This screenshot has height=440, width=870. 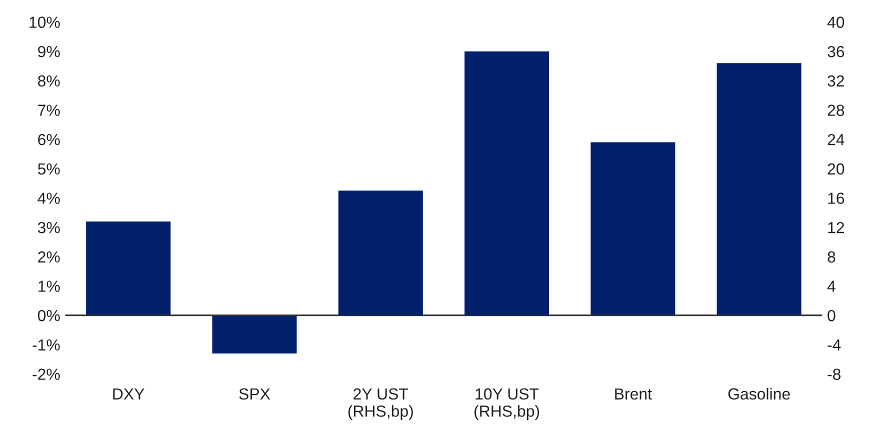 What do you see at coordinates (45, 22) in the screenshot?
I see `y-tick-label: 10%` at bounding box center [45, 22].